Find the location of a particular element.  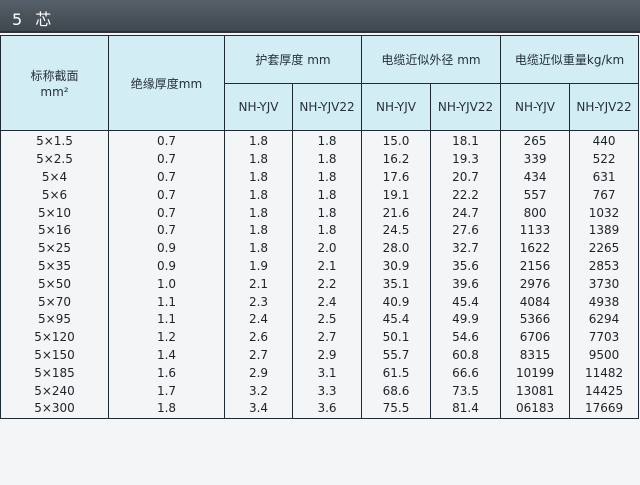

cell-diameter-yjv22: 22.2 is located at coordinates (466, 195).